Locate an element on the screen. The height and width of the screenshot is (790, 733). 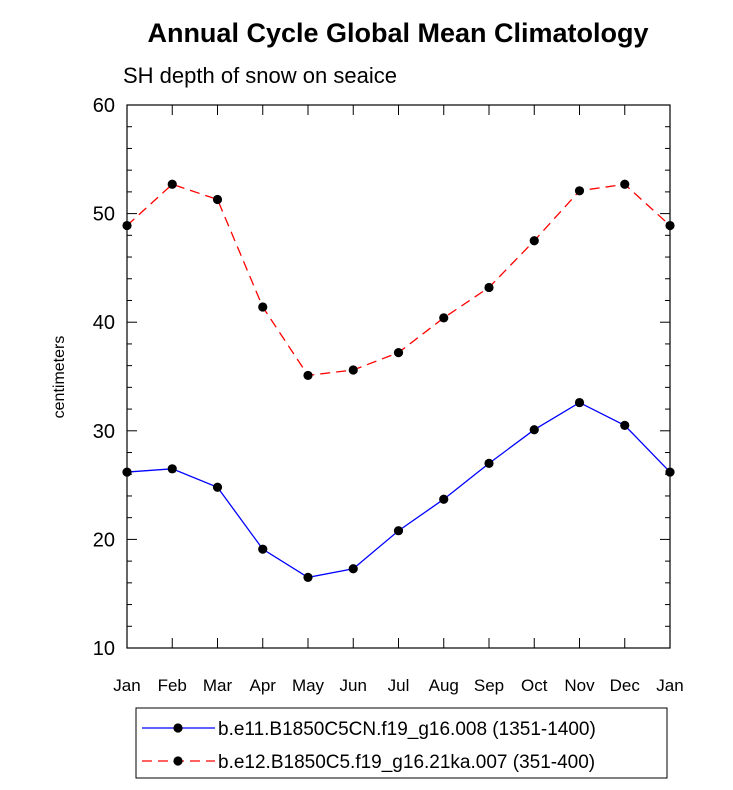
chart-subtitle: SH depth of snow on seaice is located at coordinates (260, 75).